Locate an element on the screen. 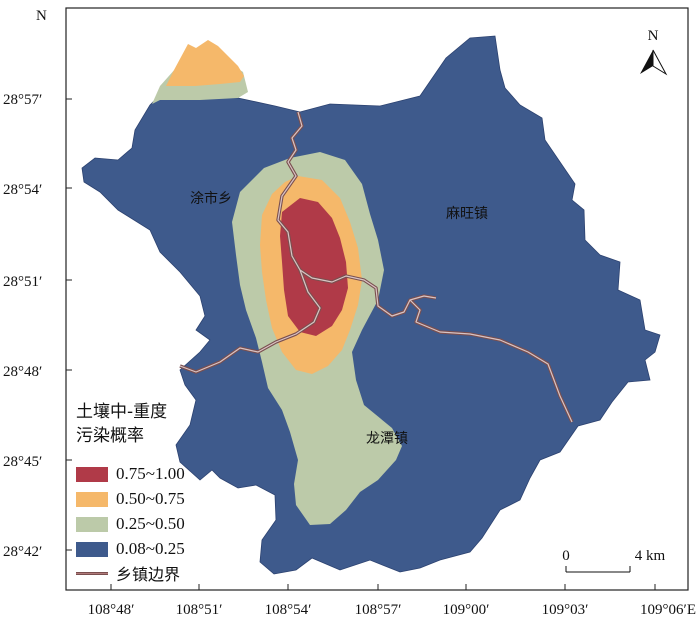 This screenshot has height=630, width=700. legend-label: 0.25~0.50 is located at coordinates (150, 523).